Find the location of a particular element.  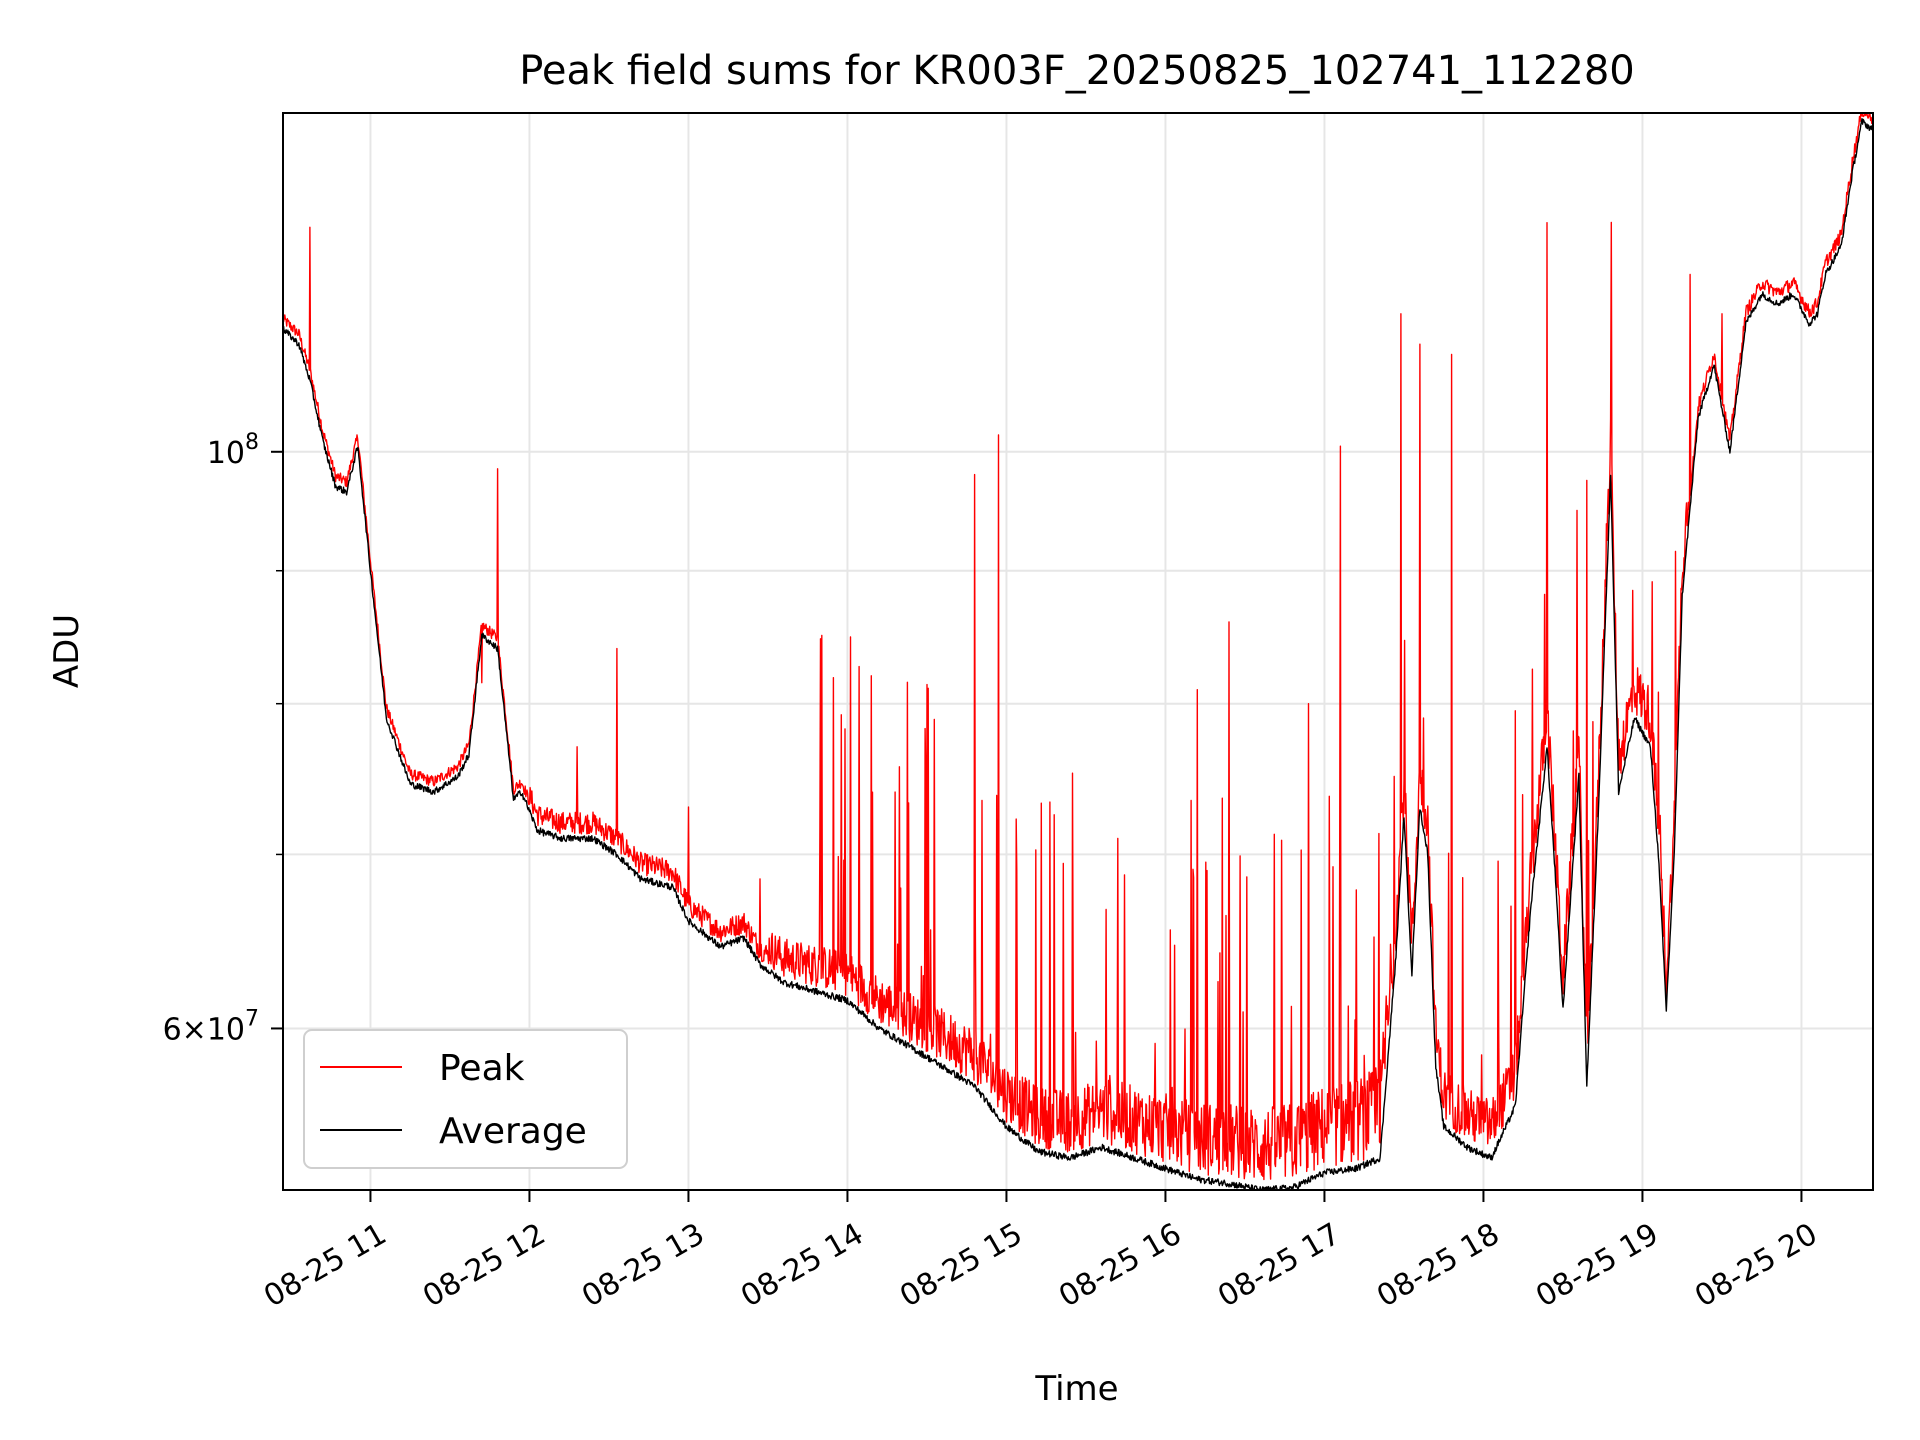

x-tick-label: 08-25 14 is located at coordinates (802, 1266).